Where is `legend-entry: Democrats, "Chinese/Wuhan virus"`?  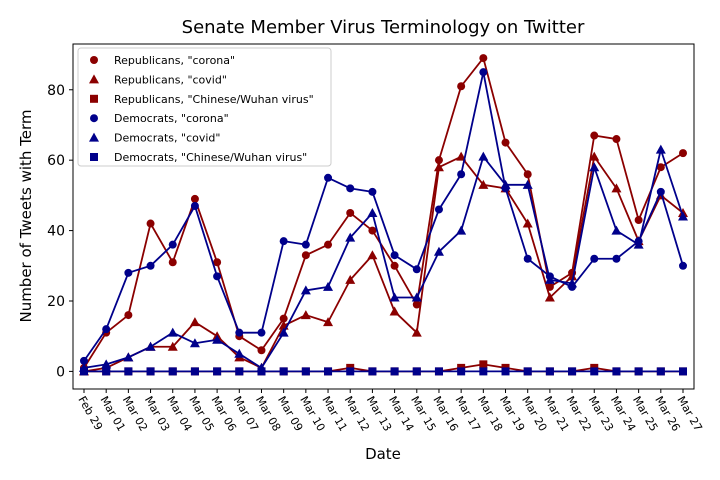 legend-entry: Democrats, "Chinese/Wuhan virus" is located at coordinates (210, 157).